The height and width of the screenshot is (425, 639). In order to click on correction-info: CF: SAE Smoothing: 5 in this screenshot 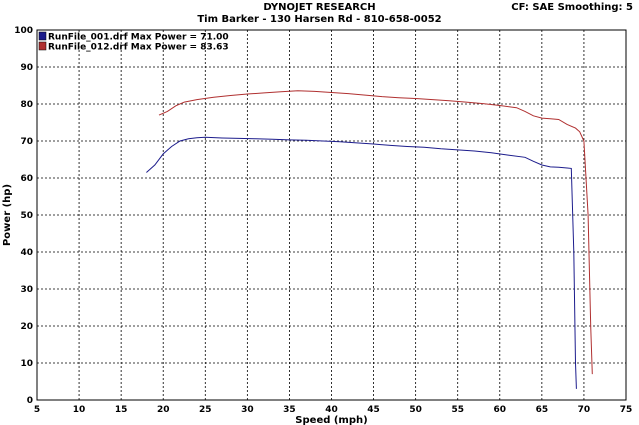, I will do `click(572, 7)`.